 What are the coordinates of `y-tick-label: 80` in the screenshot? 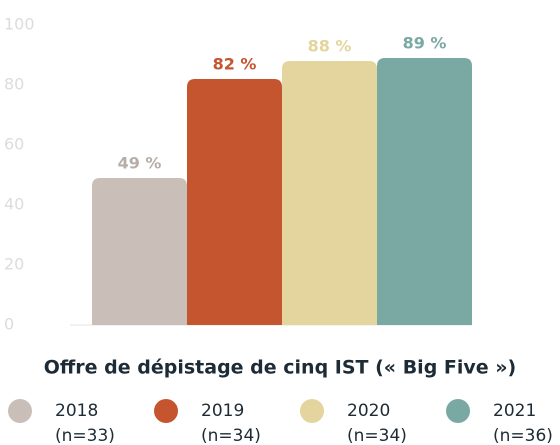 It's located at (14, 84).